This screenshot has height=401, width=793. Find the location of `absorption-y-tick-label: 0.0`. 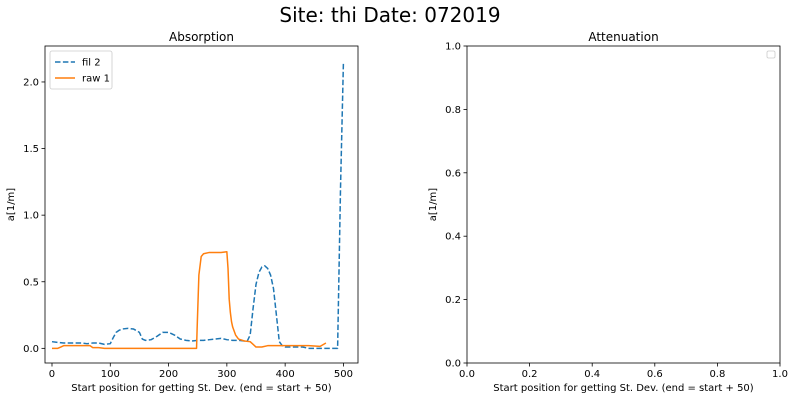

absorption-y-tick-label: 0.0 is located at coordinates (31, 349).